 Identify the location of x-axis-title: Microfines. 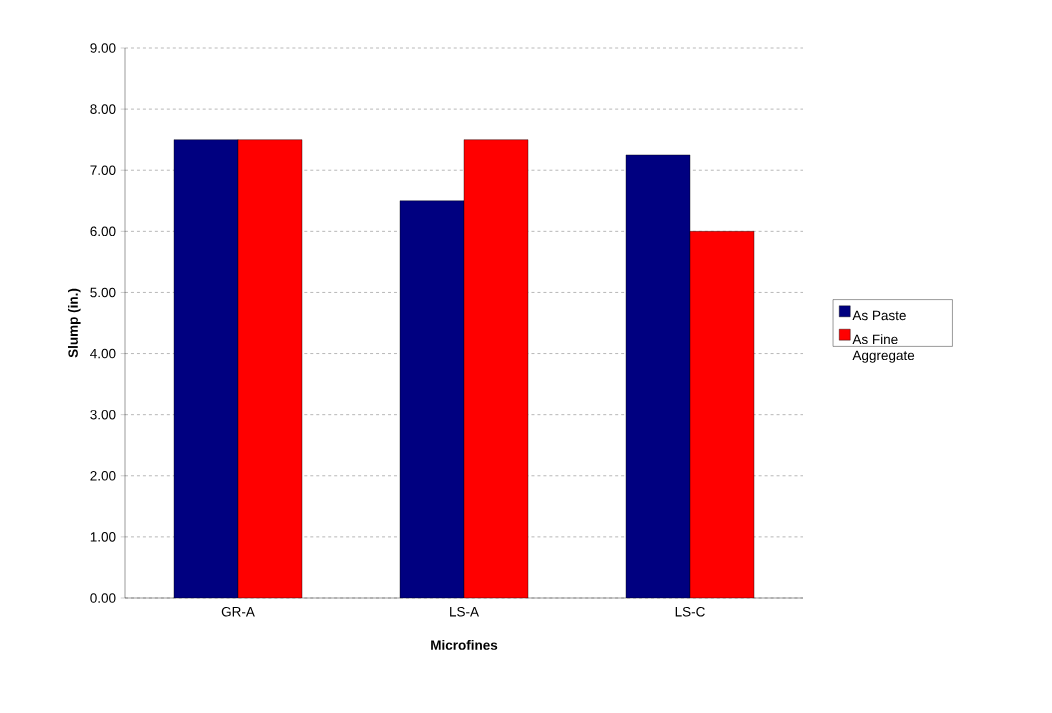
(464, 644).